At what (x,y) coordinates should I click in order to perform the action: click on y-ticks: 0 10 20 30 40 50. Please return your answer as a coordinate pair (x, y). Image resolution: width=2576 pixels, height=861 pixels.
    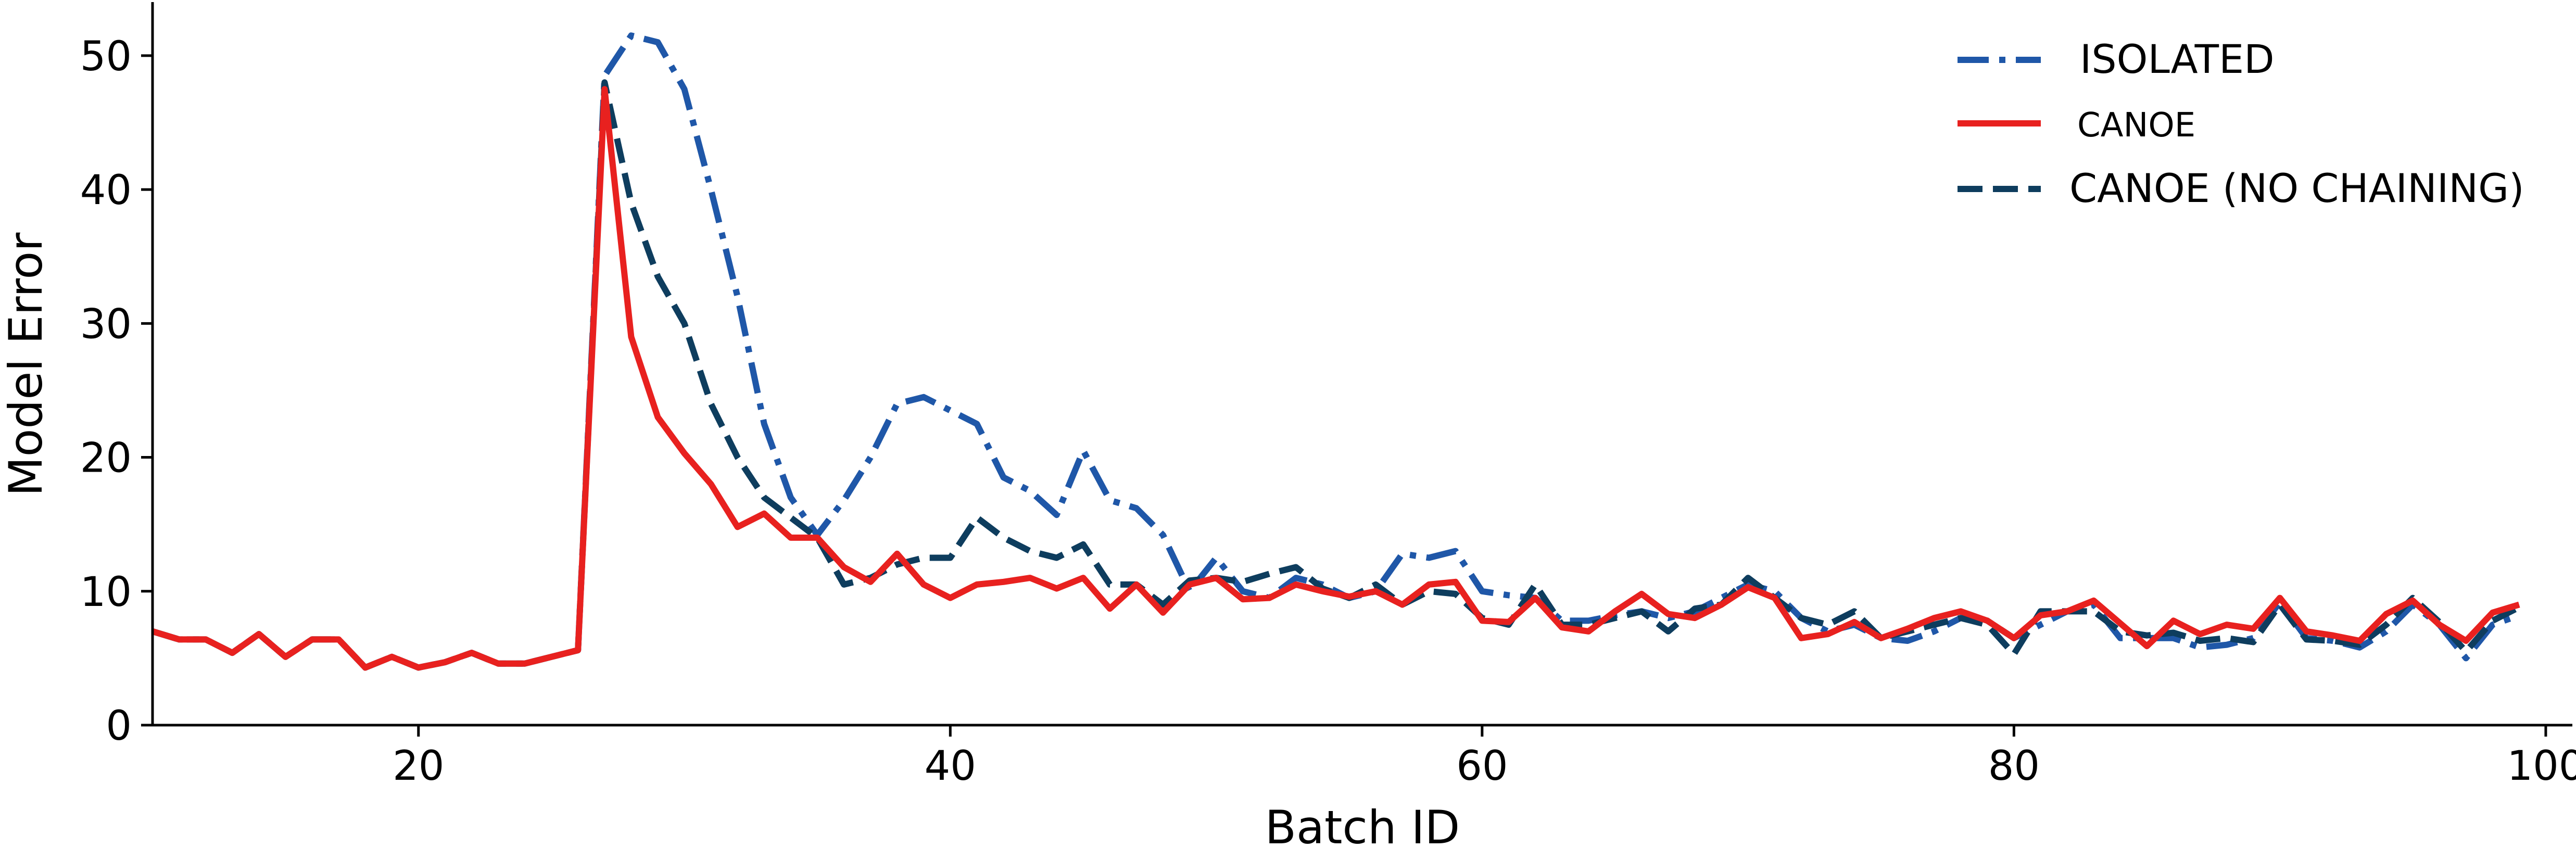
    Looking at the image, I should click on (116, 391).